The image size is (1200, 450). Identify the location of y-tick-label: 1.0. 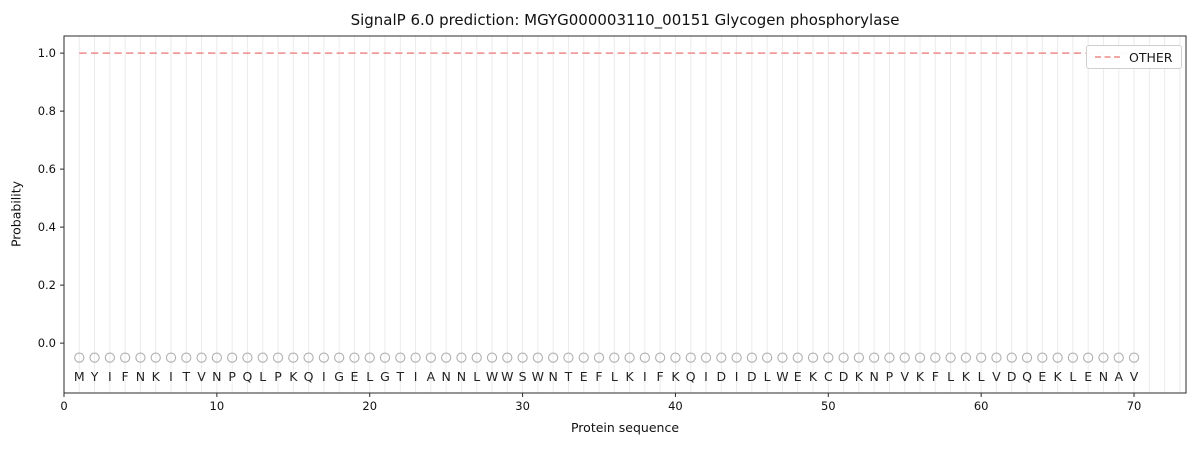
(47, 53).